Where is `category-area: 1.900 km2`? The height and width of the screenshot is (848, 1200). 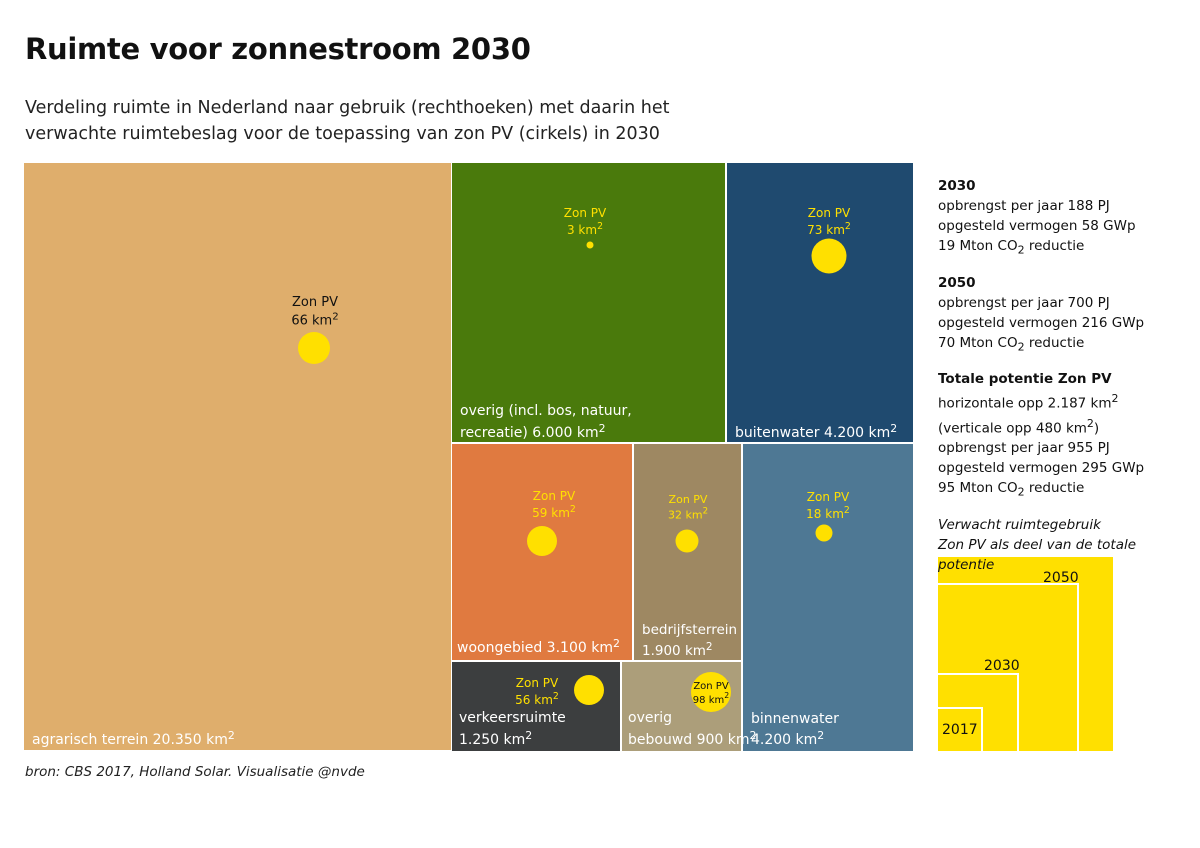
category-area: 1.900 km2 is located at coordinates (677, 650).